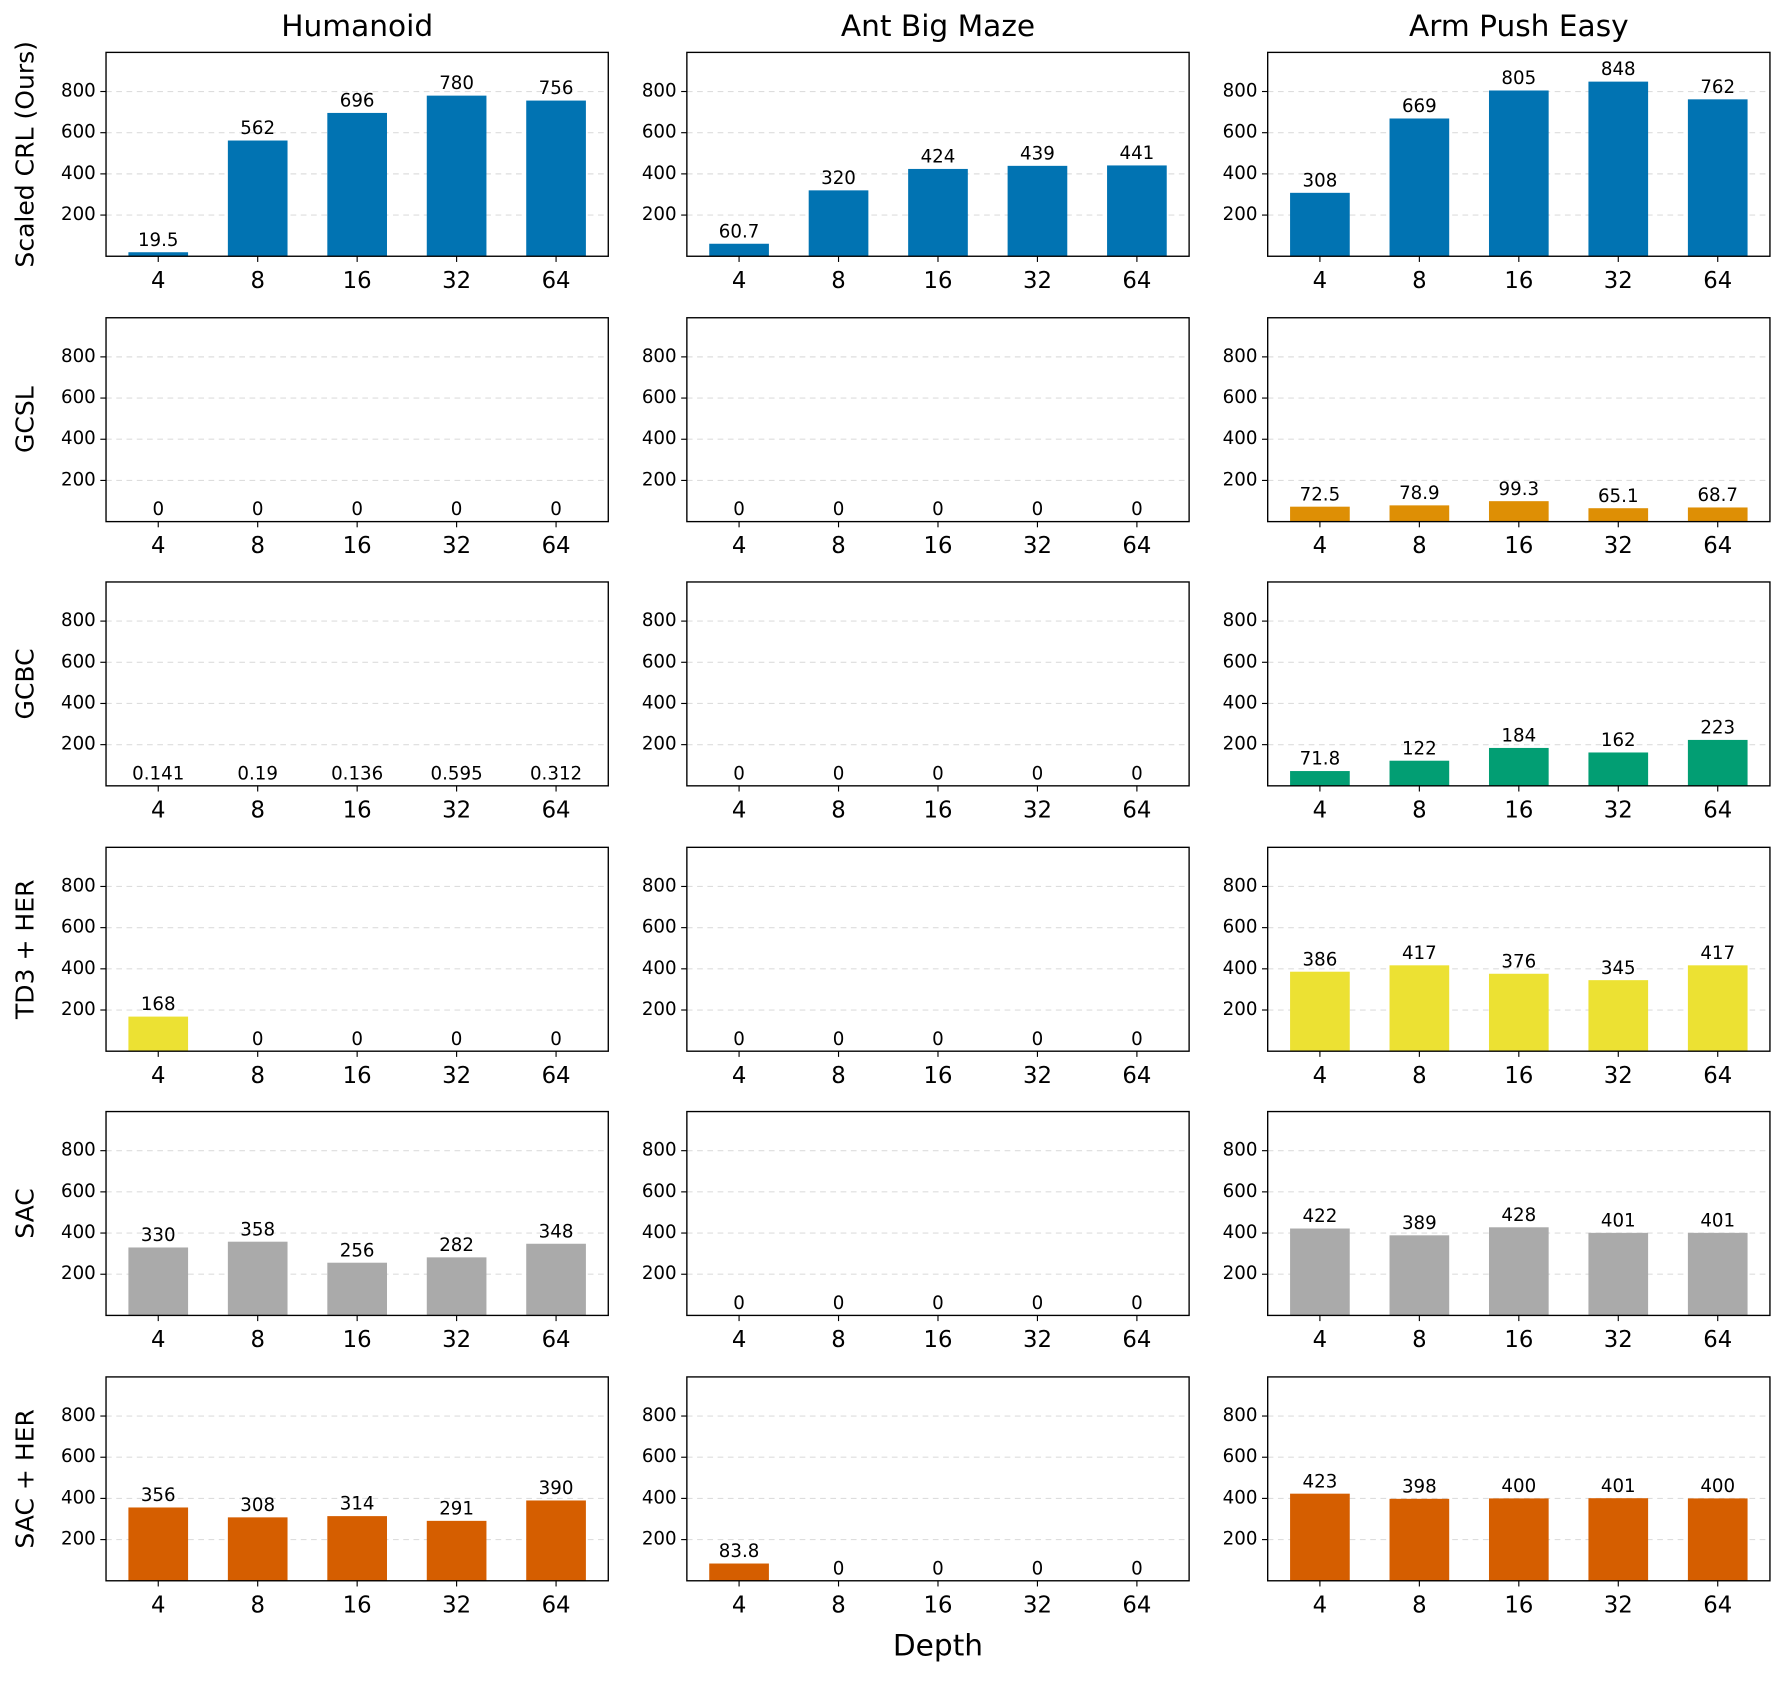 Image resolution: width=1786 pixels, height=1681 pixels. I want to click on value-label: 422, so click(1320, 1216).